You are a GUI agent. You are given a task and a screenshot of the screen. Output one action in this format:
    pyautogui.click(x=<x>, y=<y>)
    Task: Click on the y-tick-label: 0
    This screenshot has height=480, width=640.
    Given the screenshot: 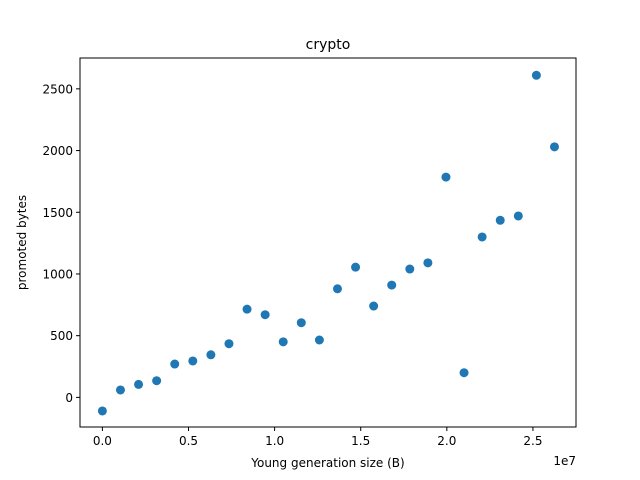 What is the action you would take?
    pyautogui.click(x=69, y=398)
    